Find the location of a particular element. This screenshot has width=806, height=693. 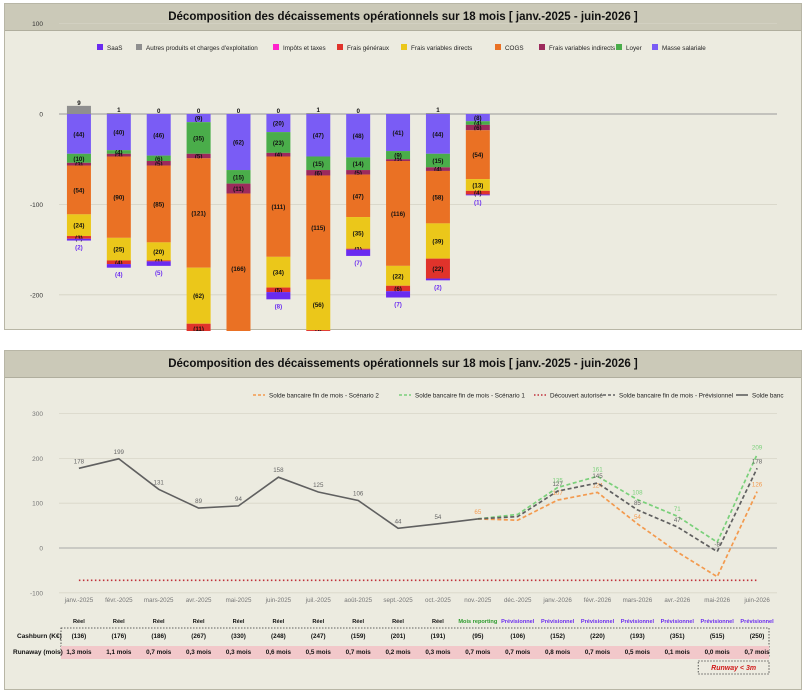

bar-data-label: (13) is located at coordinates (477, 185).